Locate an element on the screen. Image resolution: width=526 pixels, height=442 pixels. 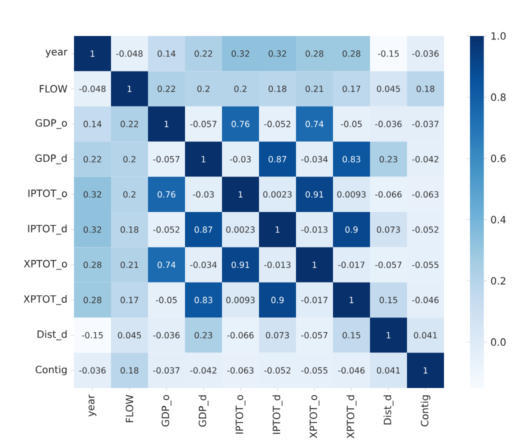
data-label: 0.15 is located at coordinates (351, 335).